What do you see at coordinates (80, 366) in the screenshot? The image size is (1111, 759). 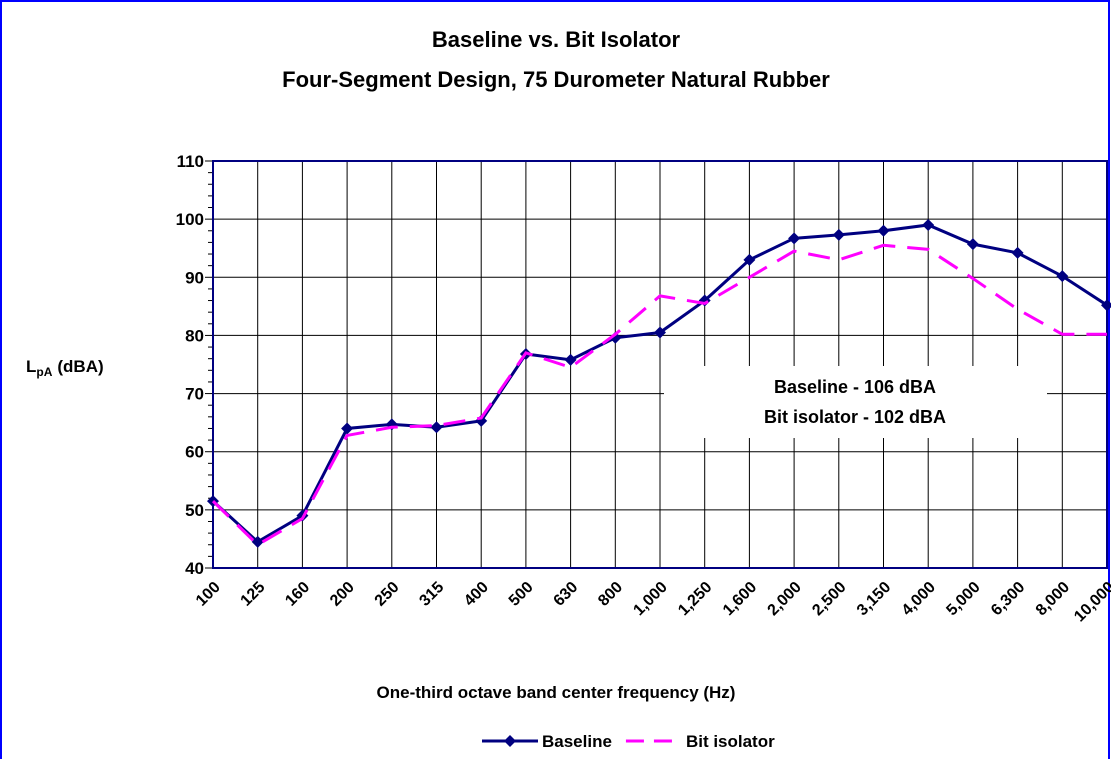 I see `y-label-unit: (dBA)` at bounding box center [80, 366].